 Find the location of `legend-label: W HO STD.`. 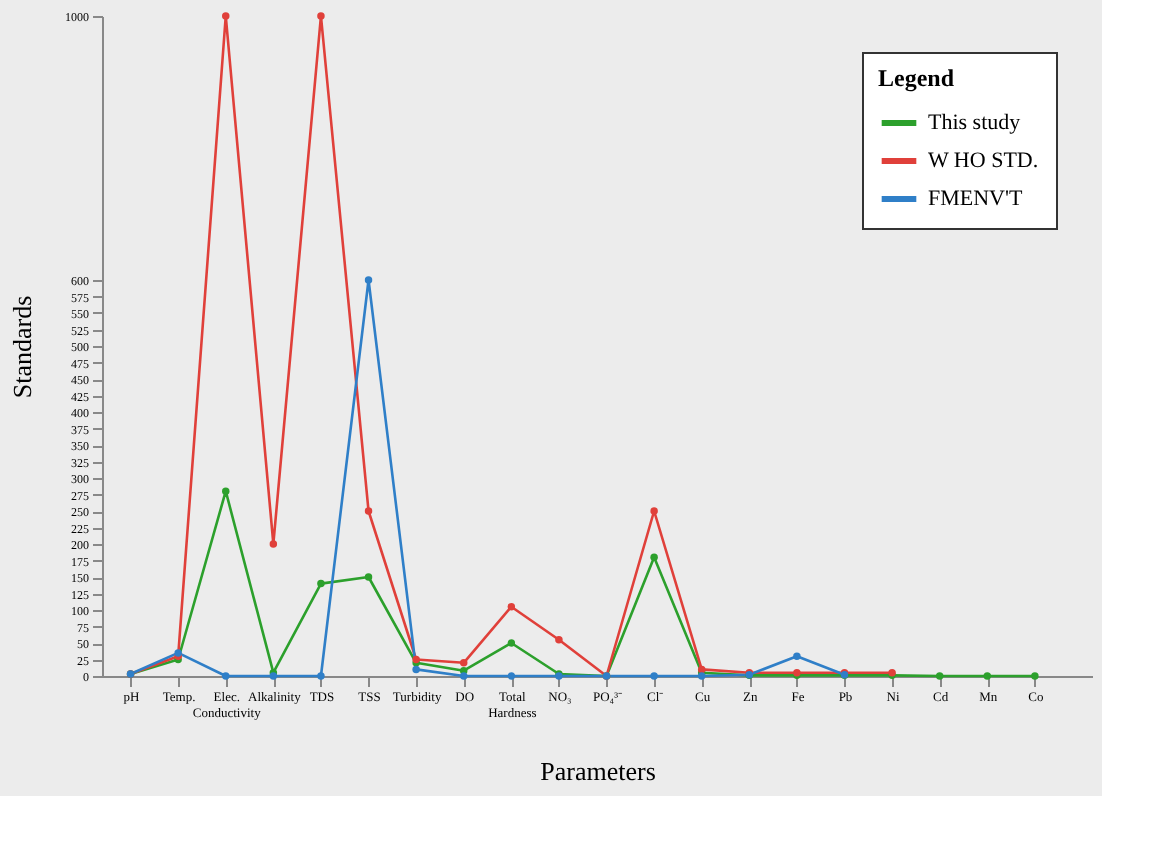

legend-label: W HO STD. is located at coordinates (983, 161).